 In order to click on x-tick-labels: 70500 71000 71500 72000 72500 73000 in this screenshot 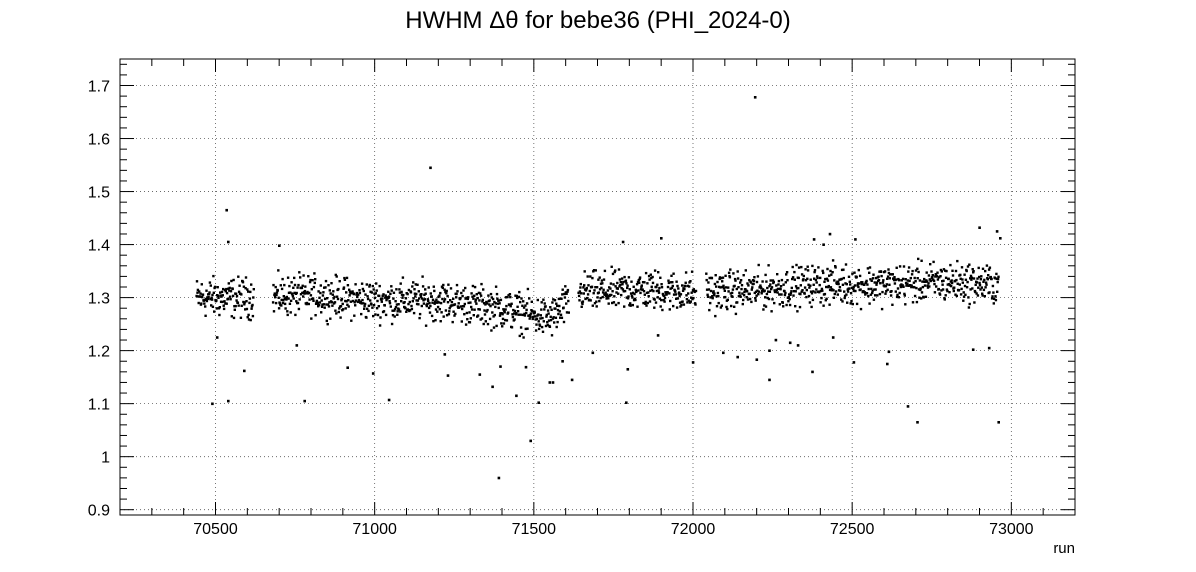, I will do `click(613, 529)`.